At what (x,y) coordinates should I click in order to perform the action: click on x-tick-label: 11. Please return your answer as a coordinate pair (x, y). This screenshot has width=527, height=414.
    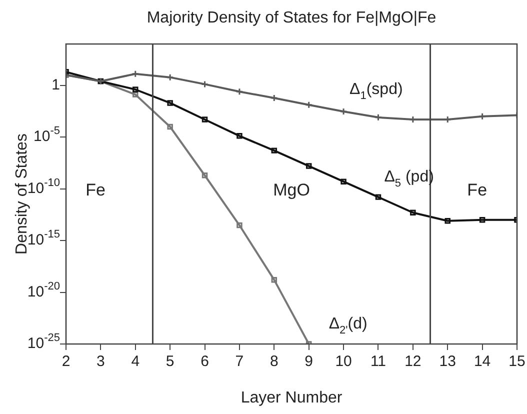
    Looking at the image, I should click on (378, 361).